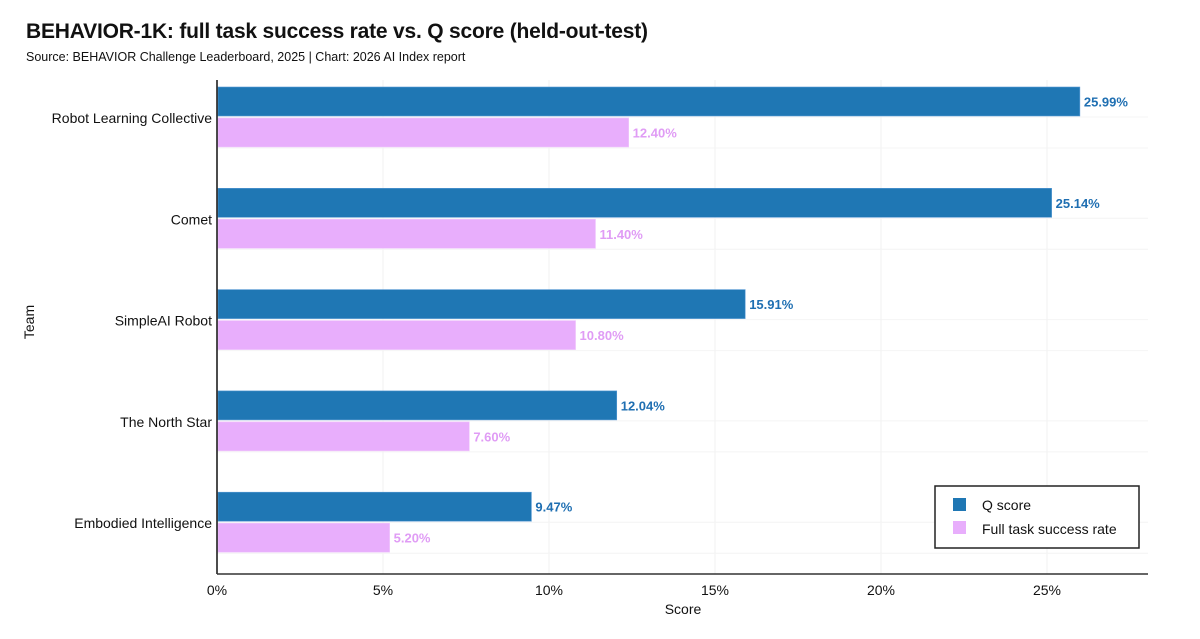 This screenshot has height=639, width=1200. Describe the element at coordinates (1049, 529) in the screenshot. I see `legend-label-full-task-success-rate: Full task success rate` at that location.